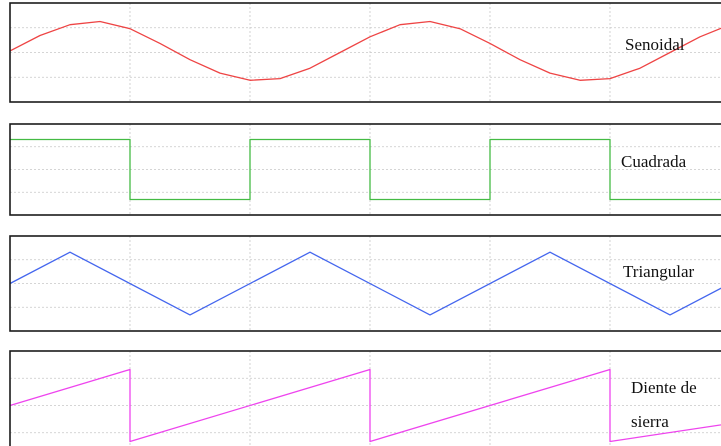 This screenshot has height=446, width=721. Describe the element at coordinates (664, 387) in the screenshot. I see `series-label: Diente de` at that location.